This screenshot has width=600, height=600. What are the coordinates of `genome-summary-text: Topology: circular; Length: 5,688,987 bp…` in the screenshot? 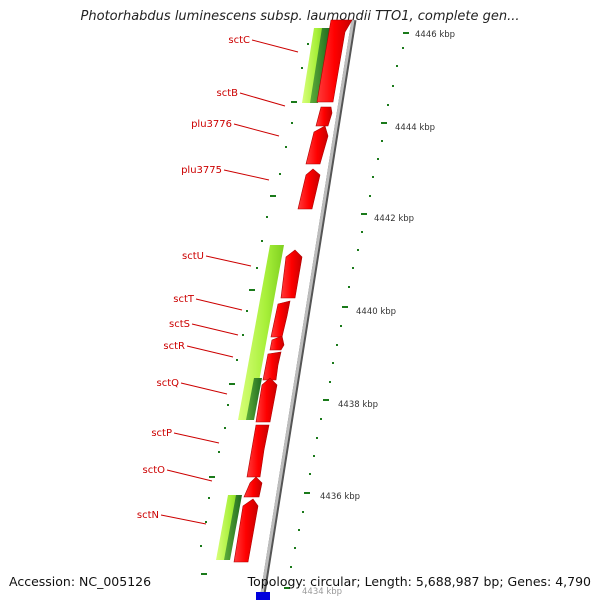 It's located at (419, 581).